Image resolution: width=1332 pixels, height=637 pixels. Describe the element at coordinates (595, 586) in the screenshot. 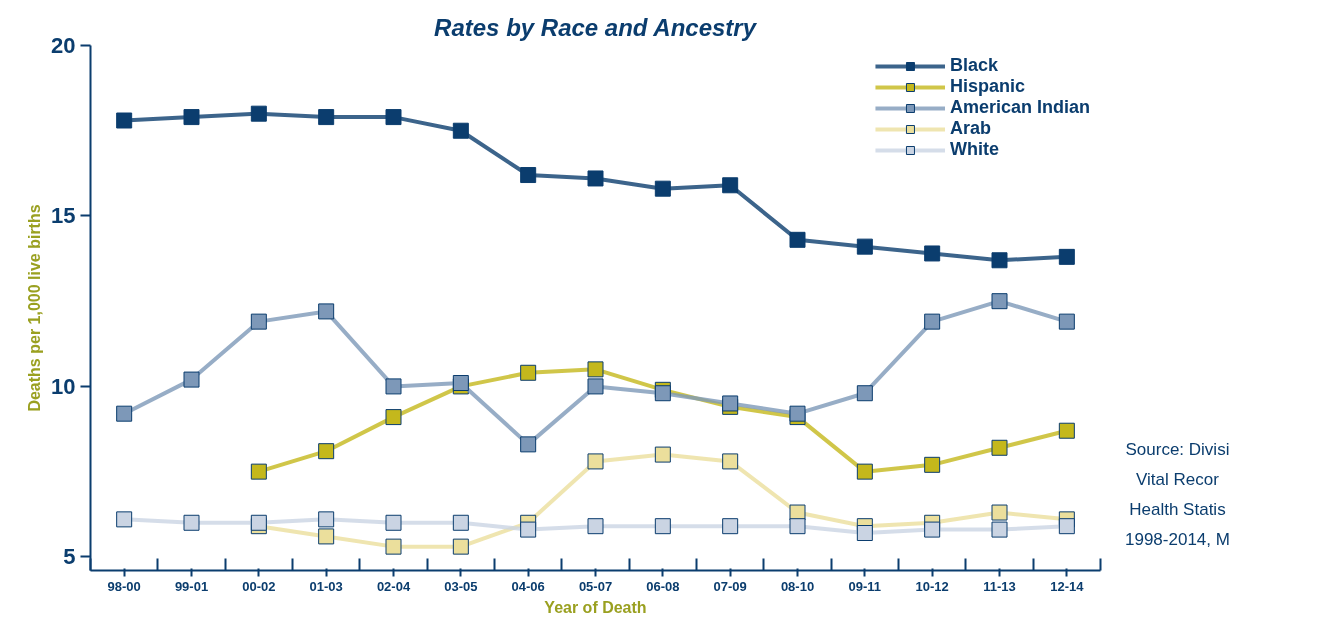

I see `x-tick-label: 05-07` at that location.